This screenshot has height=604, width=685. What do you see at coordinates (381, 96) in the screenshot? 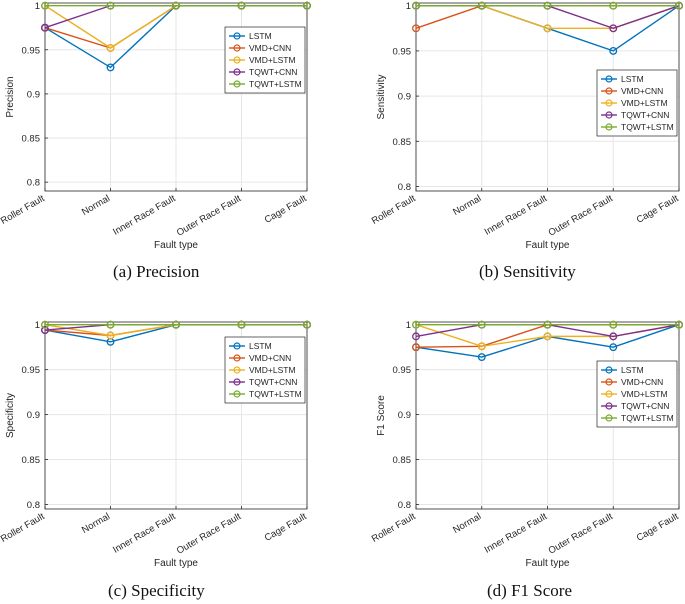
I see `y-axis-label: Sensitivity` at bounding box center [381, 96].